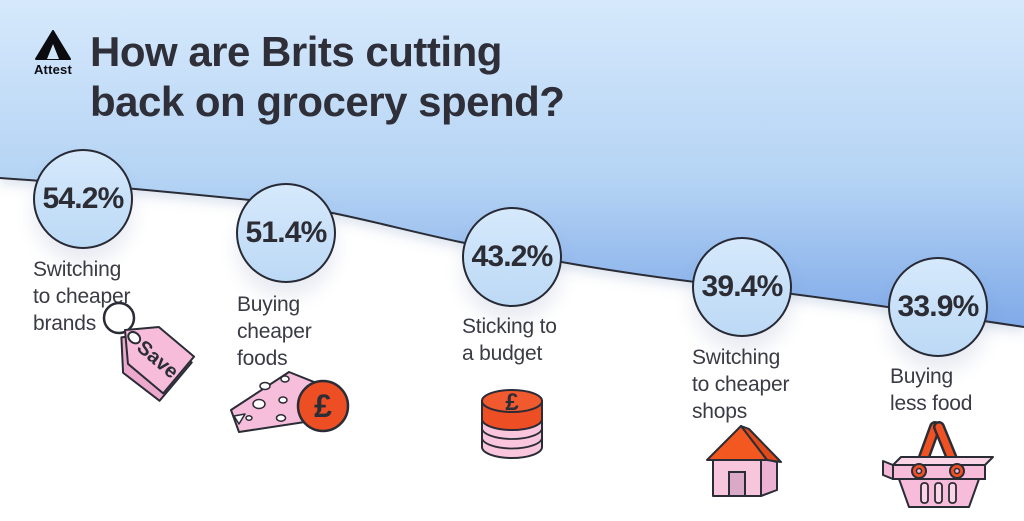 This screenshot has height=521, width=1024. I want to click on page-title-line1: How are Brits cutting, so click(296, 51).